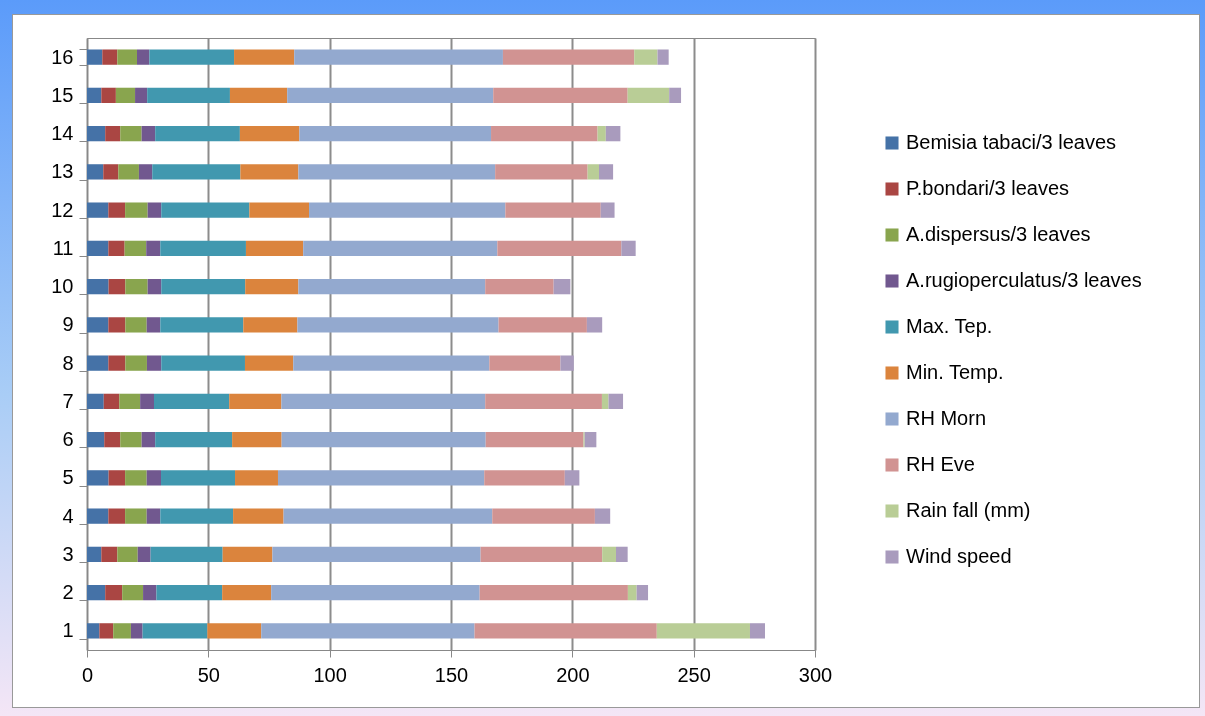  What do you see at coordinates (330, 674) in the screenshot?
I see `x-tick-label: 100` at bounding box center [330, 674].